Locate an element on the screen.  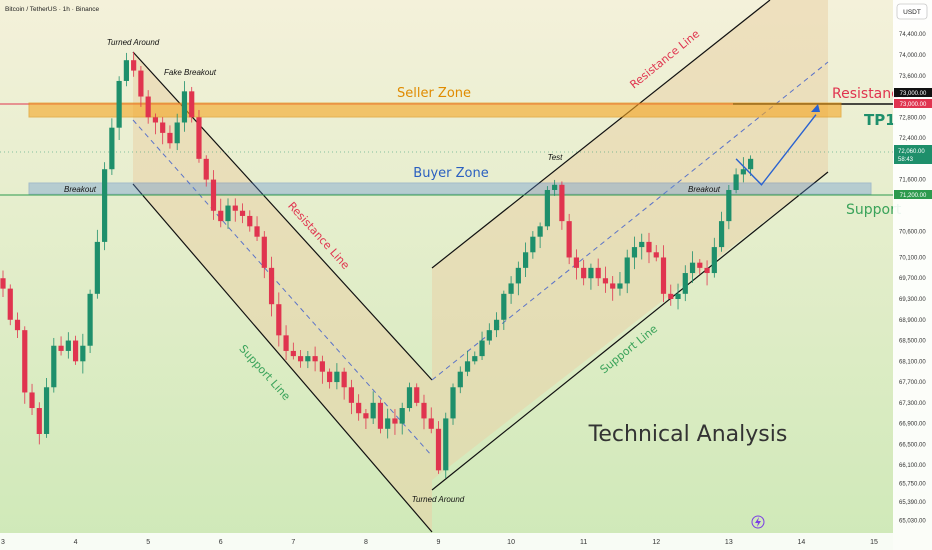
lightning-icon-glyph is located at coordinates (758, 522).